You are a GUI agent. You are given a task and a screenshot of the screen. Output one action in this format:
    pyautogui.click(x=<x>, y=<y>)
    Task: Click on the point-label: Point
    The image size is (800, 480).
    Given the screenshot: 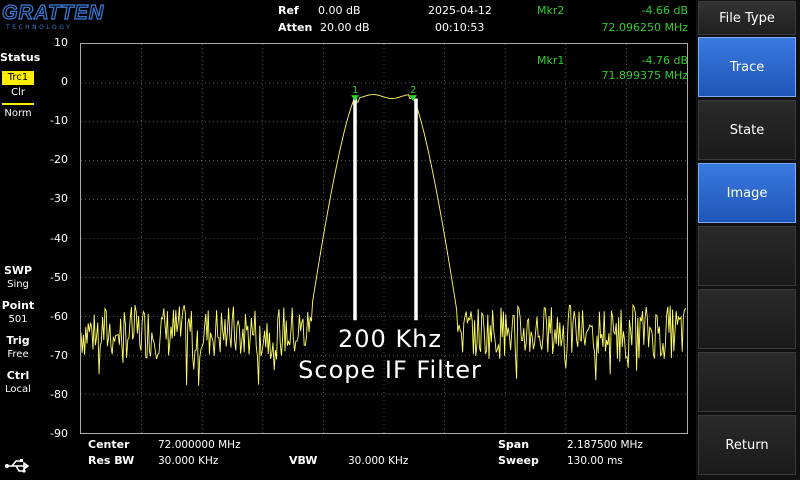 What is the action you would take?
    pyautogui.click(x=18, y=305)
    